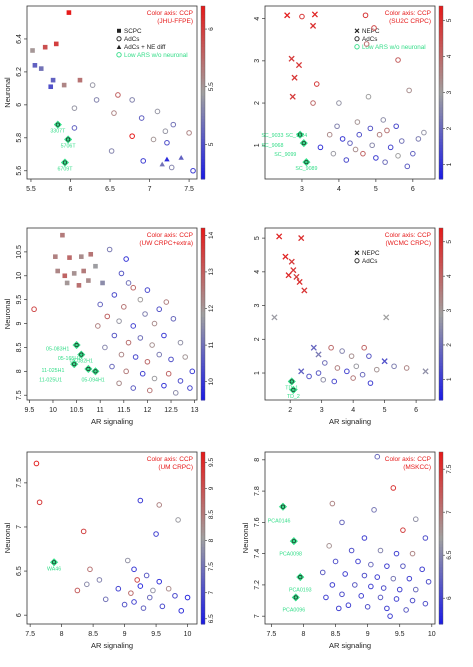 This screenshot has width=473, height=667. What do you see at coordinates (322, 410) in the screenshot?
I see `x-tick-label: 3` at bounding box center [322, 410].